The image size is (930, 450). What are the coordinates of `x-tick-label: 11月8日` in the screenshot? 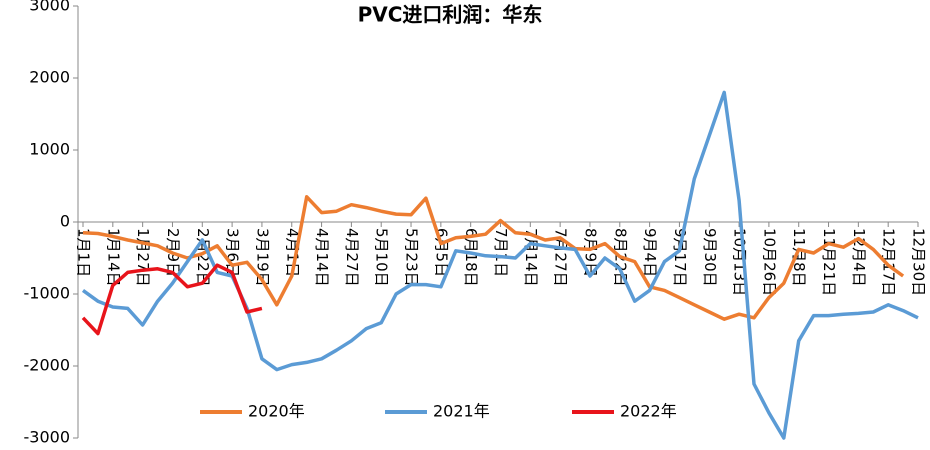 It's located at (799, 257).